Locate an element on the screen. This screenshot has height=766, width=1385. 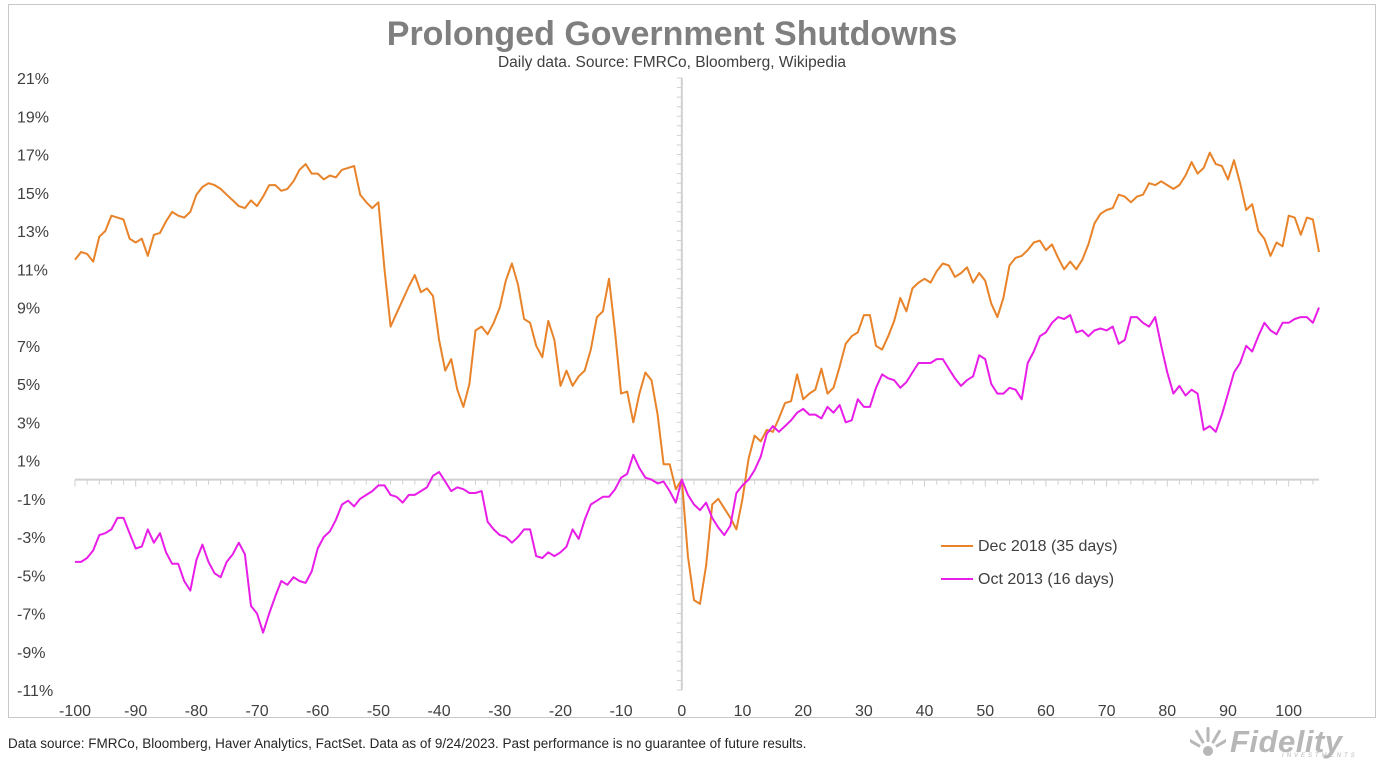
x-tick-label: 90 is located at coordinates (1228, 710).